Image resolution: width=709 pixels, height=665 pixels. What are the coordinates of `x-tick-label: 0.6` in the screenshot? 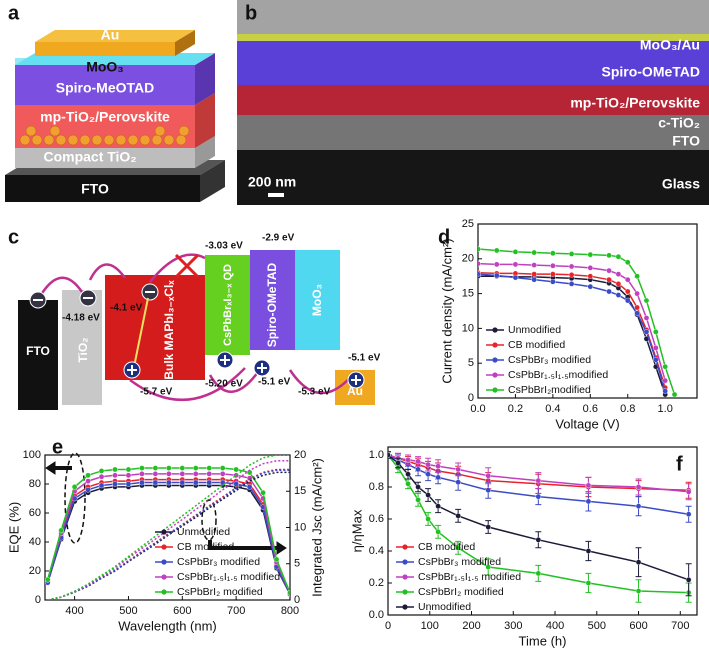 It's located at (590, 409).